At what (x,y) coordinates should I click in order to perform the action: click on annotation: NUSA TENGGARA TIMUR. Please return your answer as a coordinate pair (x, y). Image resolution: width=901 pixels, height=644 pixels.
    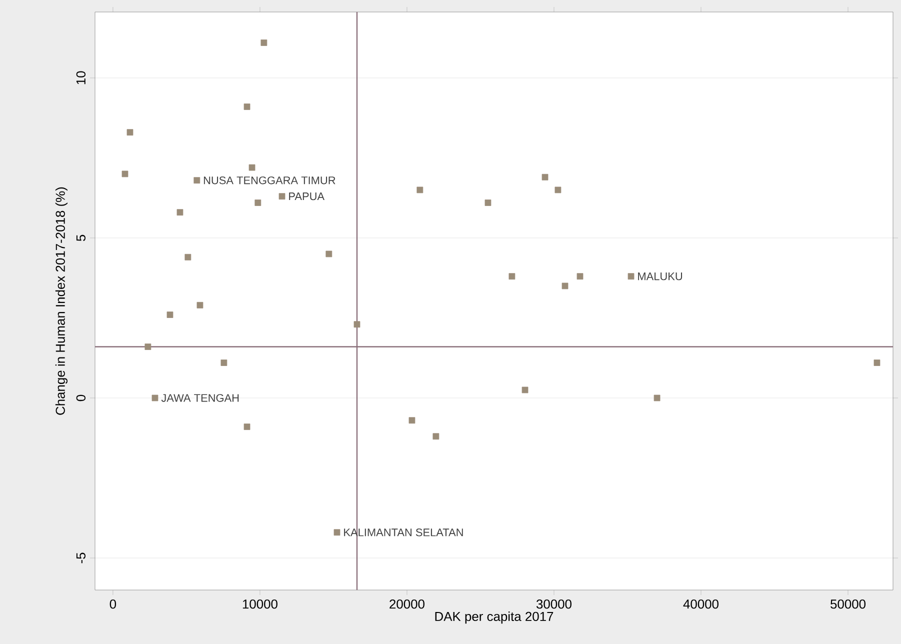
    Looking at the image, I should click on (270, 180).